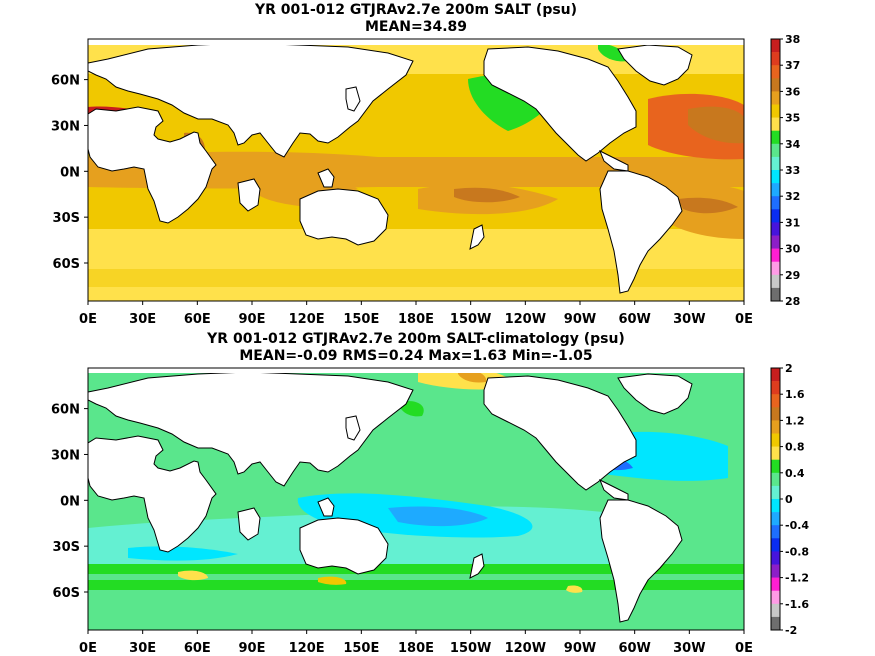 The height and width of the screenshot is (656, 875). What do you see at coordinates (792, 222) in the screenshot?
I see `top-colorbar-label: 31` at bounding box center [792, 222].